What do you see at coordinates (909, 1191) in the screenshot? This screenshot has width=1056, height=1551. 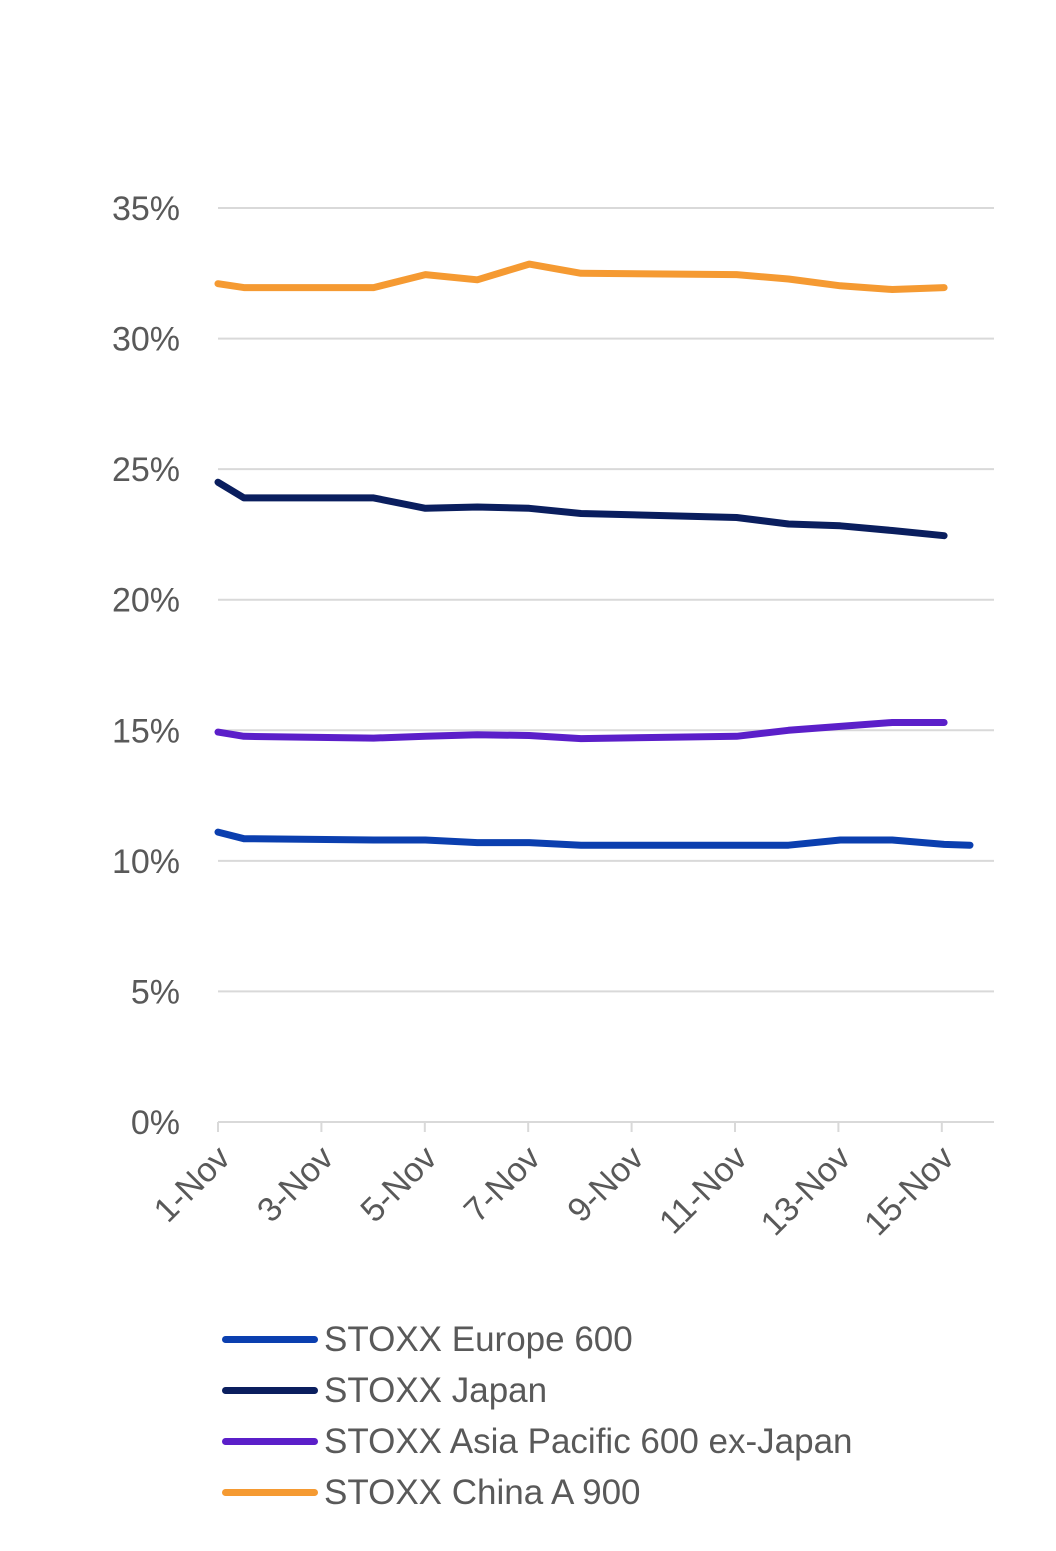 I see `x-tick-label: 15-Nov` at bounding box center [909, 1191].